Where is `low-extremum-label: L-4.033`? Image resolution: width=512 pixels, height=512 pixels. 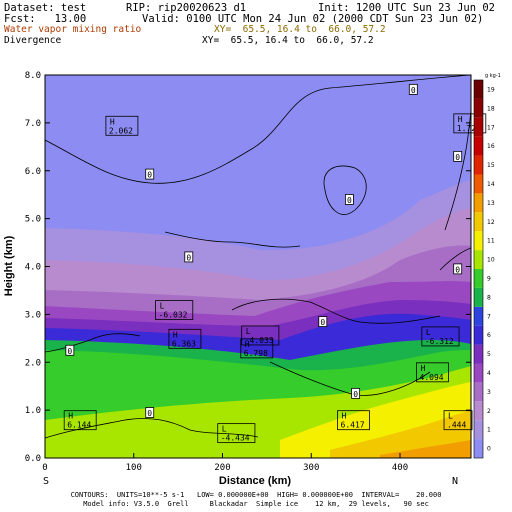
low-extremum-label: L-4.033 is located at coordinates (260, 335).